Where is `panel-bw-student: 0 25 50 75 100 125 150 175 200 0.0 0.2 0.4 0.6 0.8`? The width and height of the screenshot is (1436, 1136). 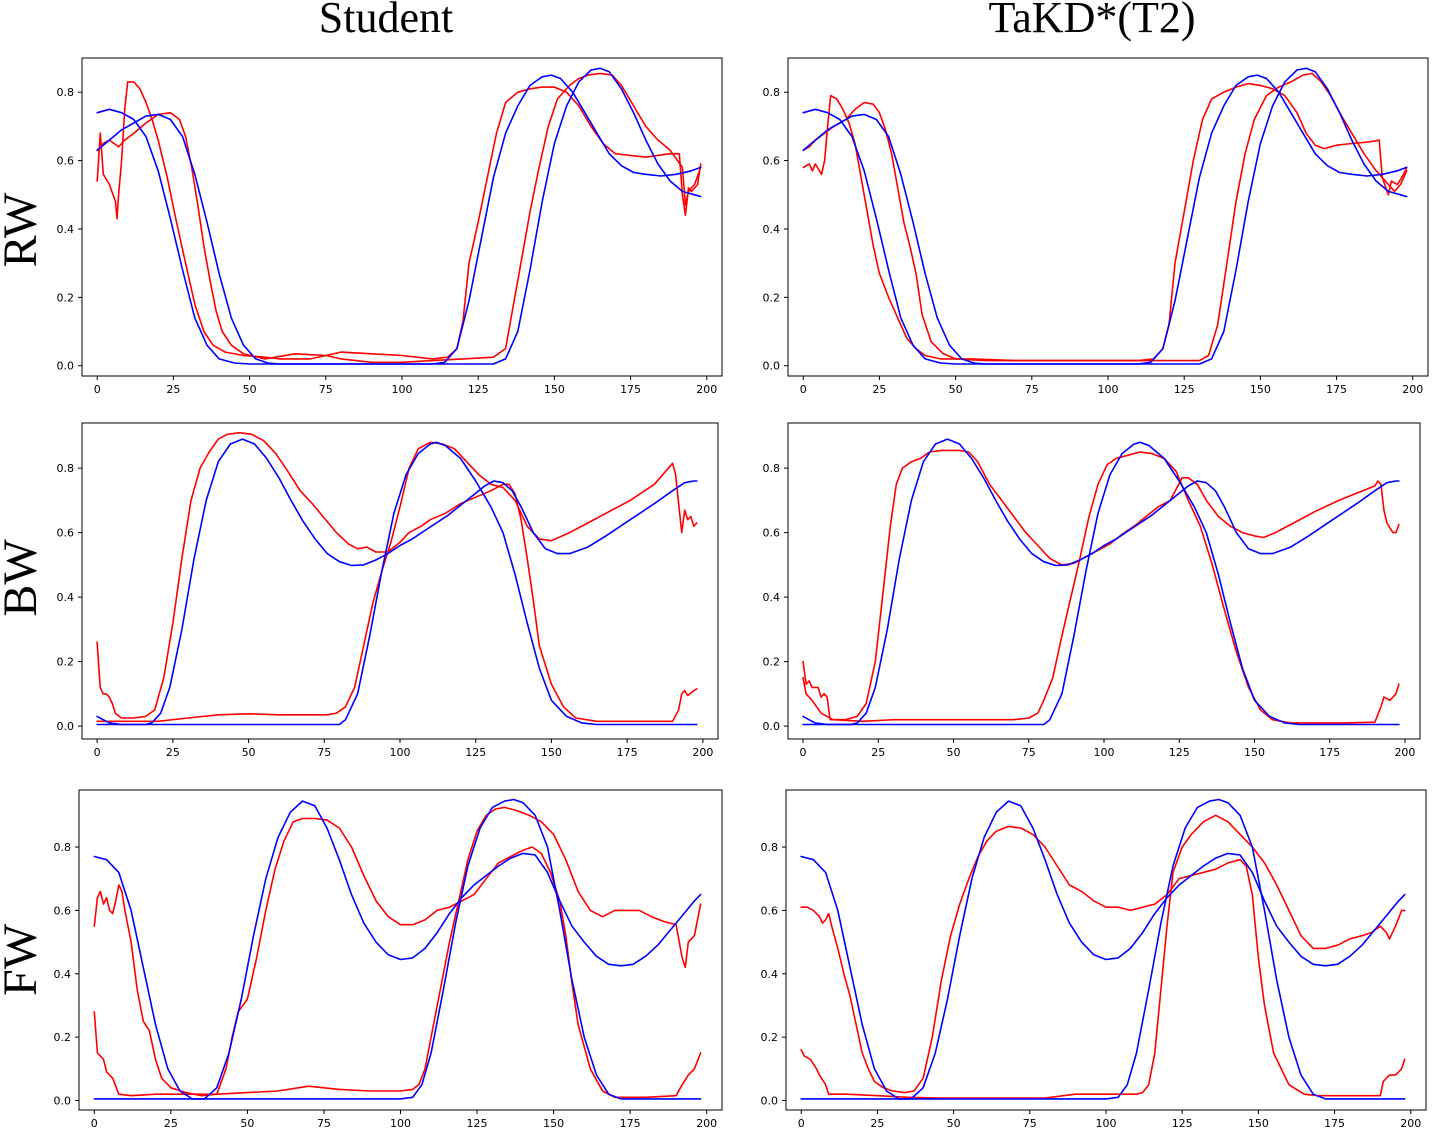 panel-bw-student: 0 25 50 75 100 125 150 175 200 0.0 0.2 0.4 0.6 0.8 is located at coordinates (388, 590).